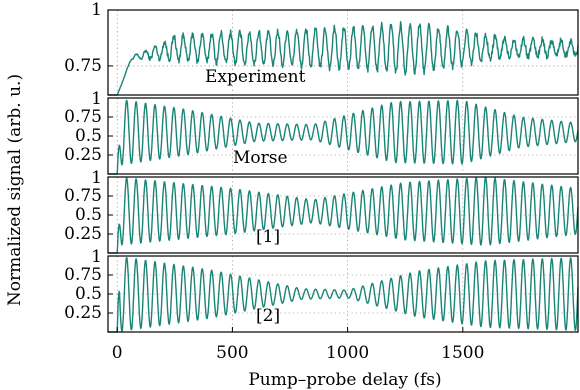  Describe the element at coordinates (96, 178) in the screenshot. I see `y-tick-label-top-2: 1` at that location.